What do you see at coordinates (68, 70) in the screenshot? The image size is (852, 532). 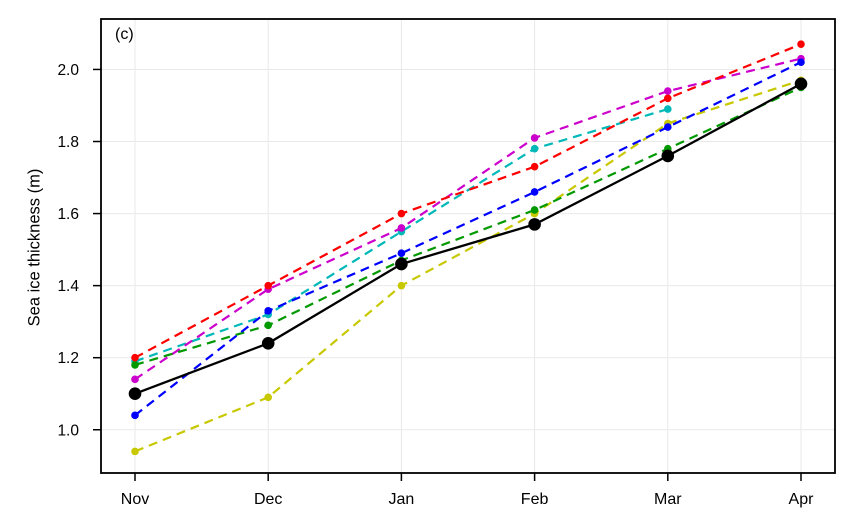 I see `y-tick-label: 2.0` at bounding box center [68, 70].